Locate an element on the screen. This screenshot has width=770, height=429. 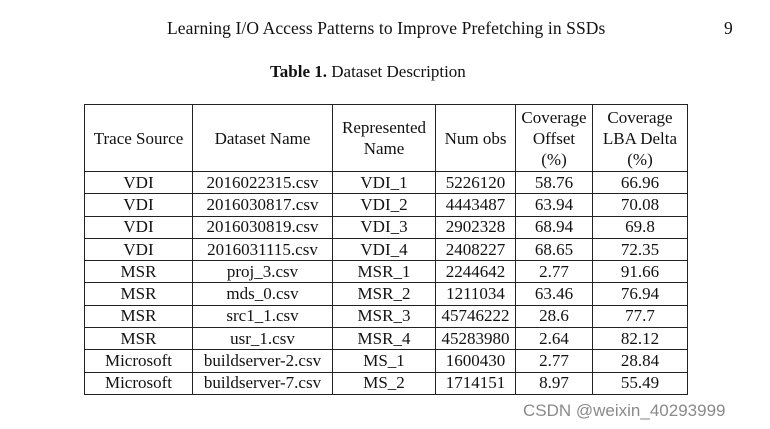
column-header-line: Num obs is located at coordinates (475, 138).